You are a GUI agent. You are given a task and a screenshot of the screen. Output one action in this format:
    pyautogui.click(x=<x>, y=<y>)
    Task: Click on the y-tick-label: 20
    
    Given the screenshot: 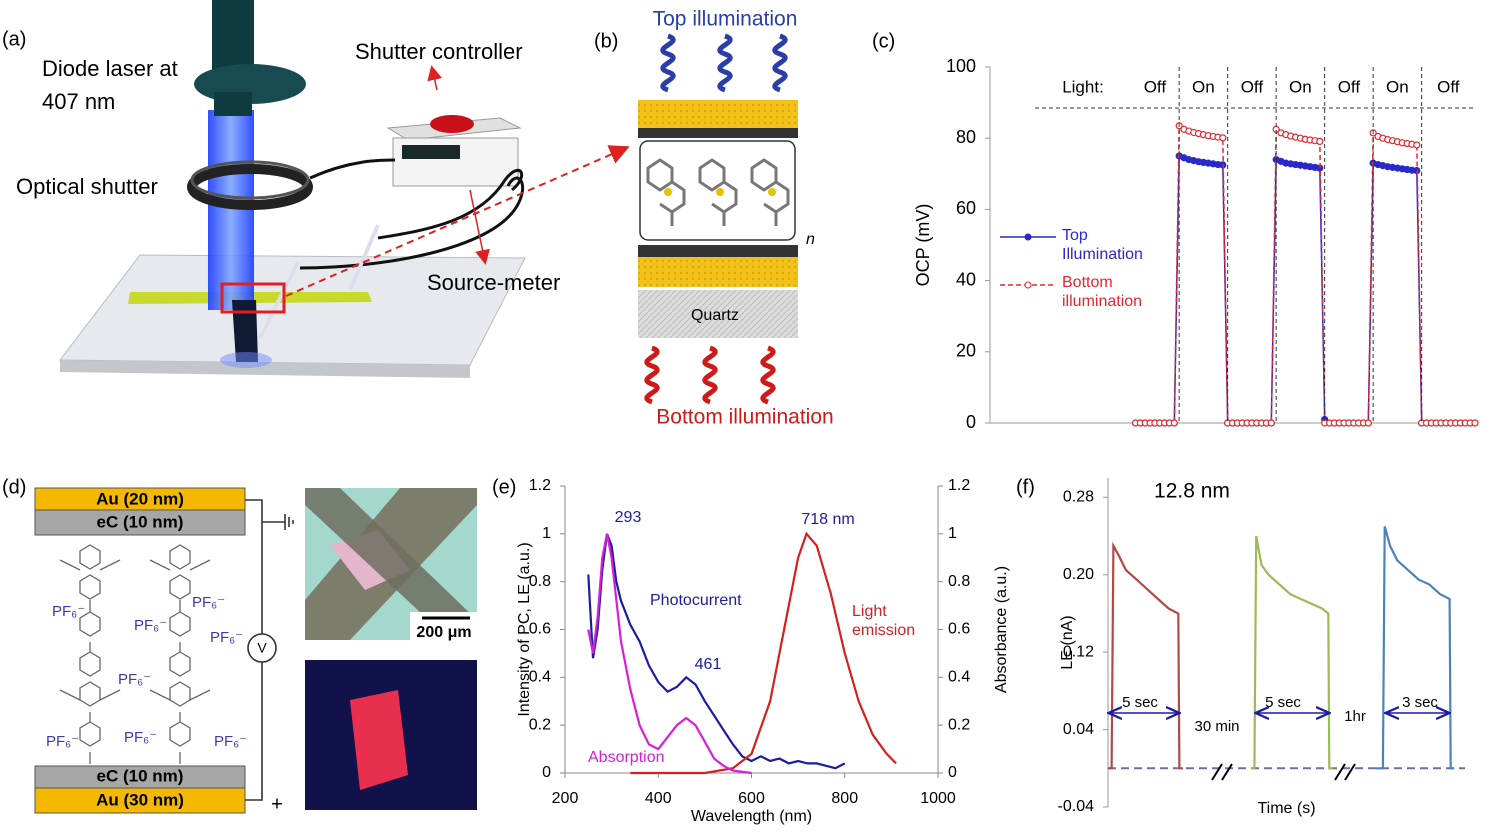 What is the action you would take?
    pyautogui.click(x=966, y=351)
    